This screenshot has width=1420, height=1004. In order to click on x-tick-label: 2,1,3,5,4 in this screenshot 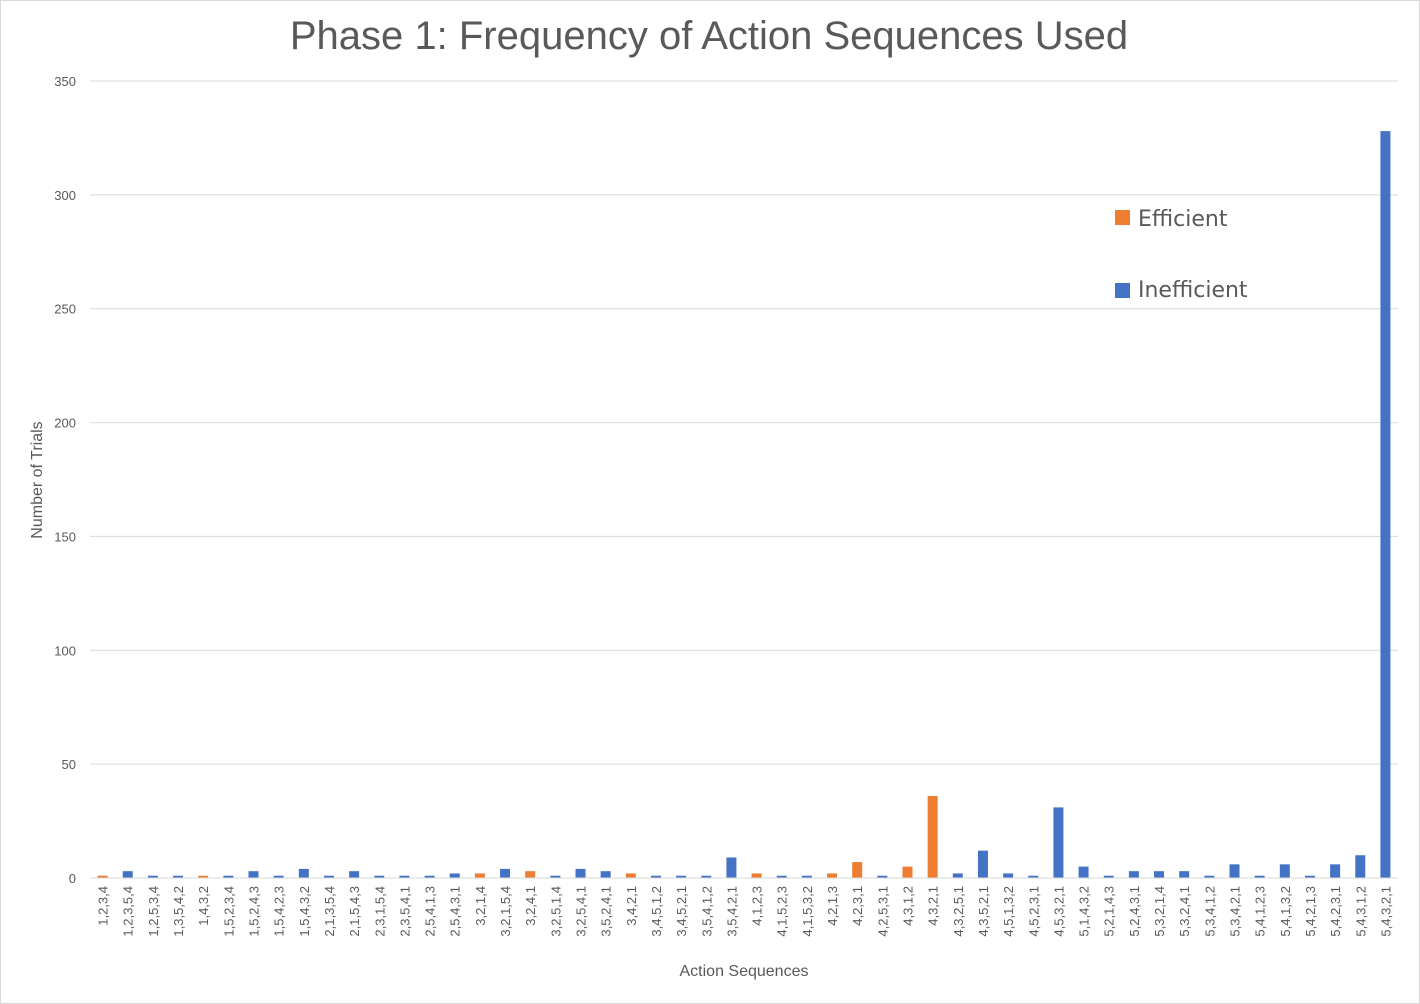, I will do `click(329, 911)`.